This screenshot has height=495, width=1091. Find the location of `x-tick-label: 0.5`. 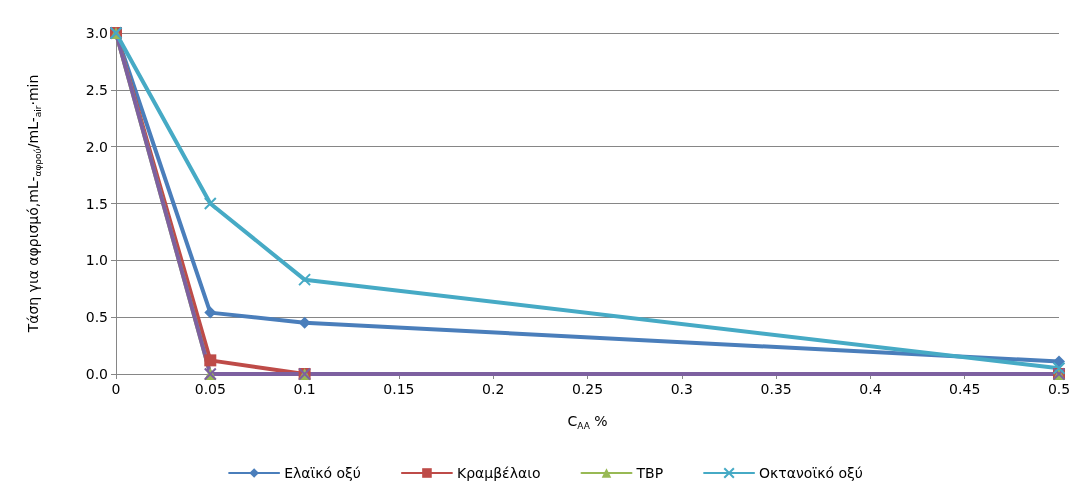

x-tick-label: 0.5 is located at coordinates (1059, 389).